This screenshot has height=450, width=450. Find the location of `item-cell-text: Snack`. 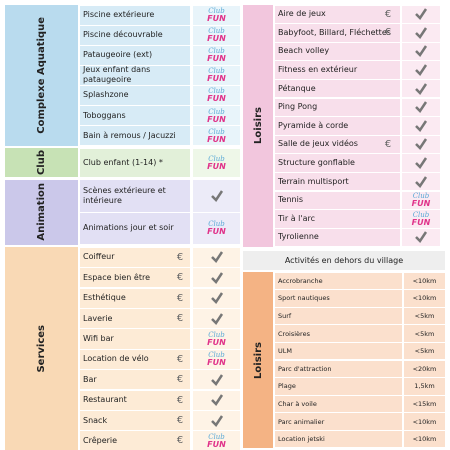

item-cell-text: Snack is located at coordinates (95, 420).